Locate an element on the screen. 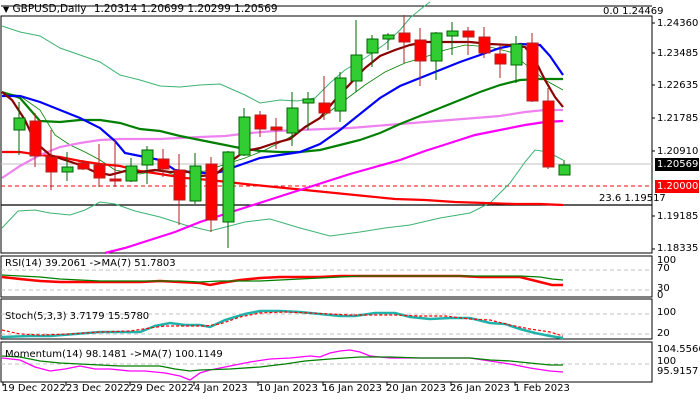 This screenshot has height=400, width=700. rsi-ma-line is located at coordinates (282, 278).